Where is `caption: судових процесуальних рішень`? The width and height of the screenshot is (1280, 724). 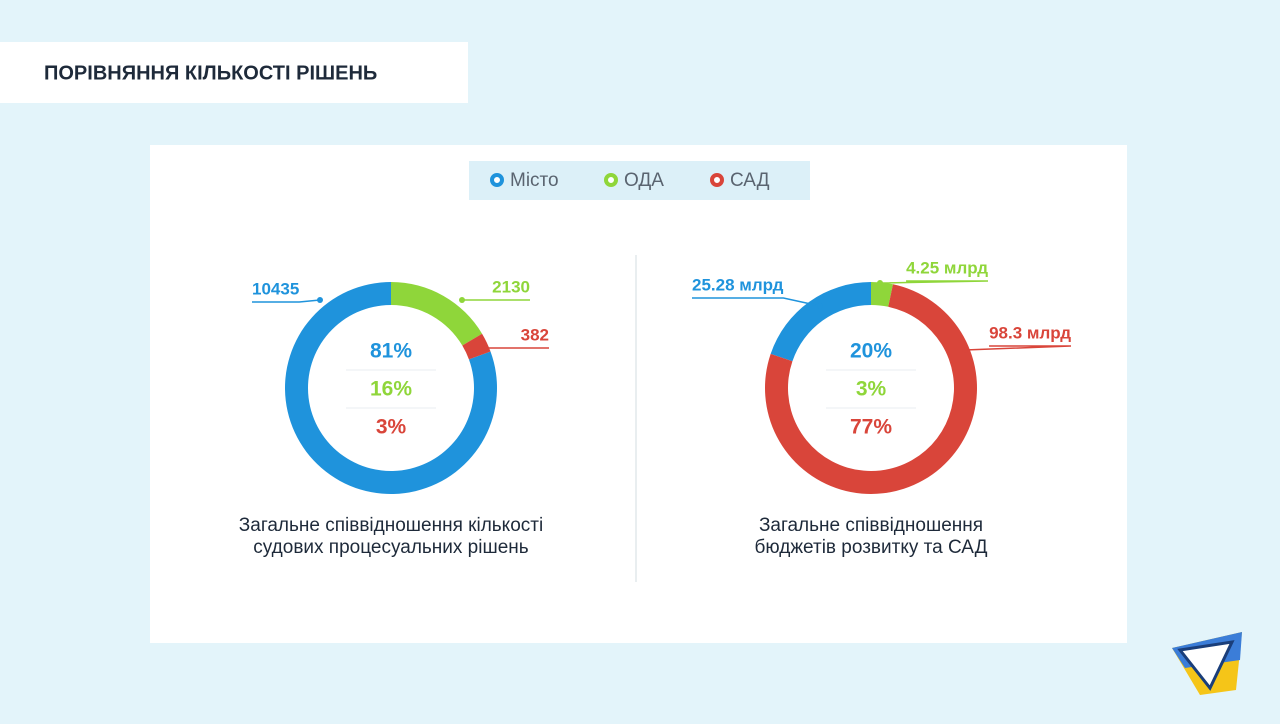
caption: судових процесуальних рішень is located at coordinates (390, 547).